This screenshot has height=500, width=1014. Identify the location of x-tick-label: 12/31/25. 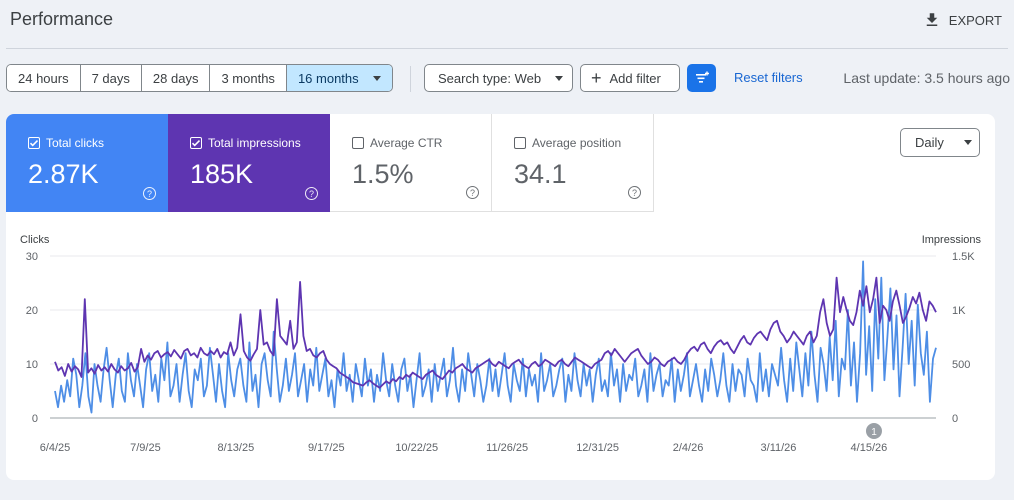
(597, 448).